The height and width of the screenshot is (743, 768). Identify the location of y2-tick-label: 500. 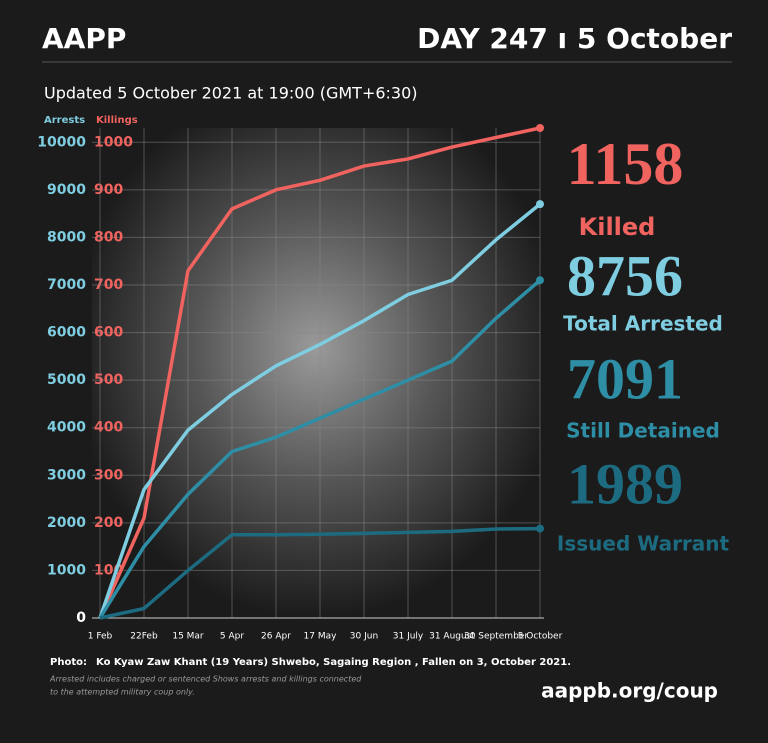
(108, 380).